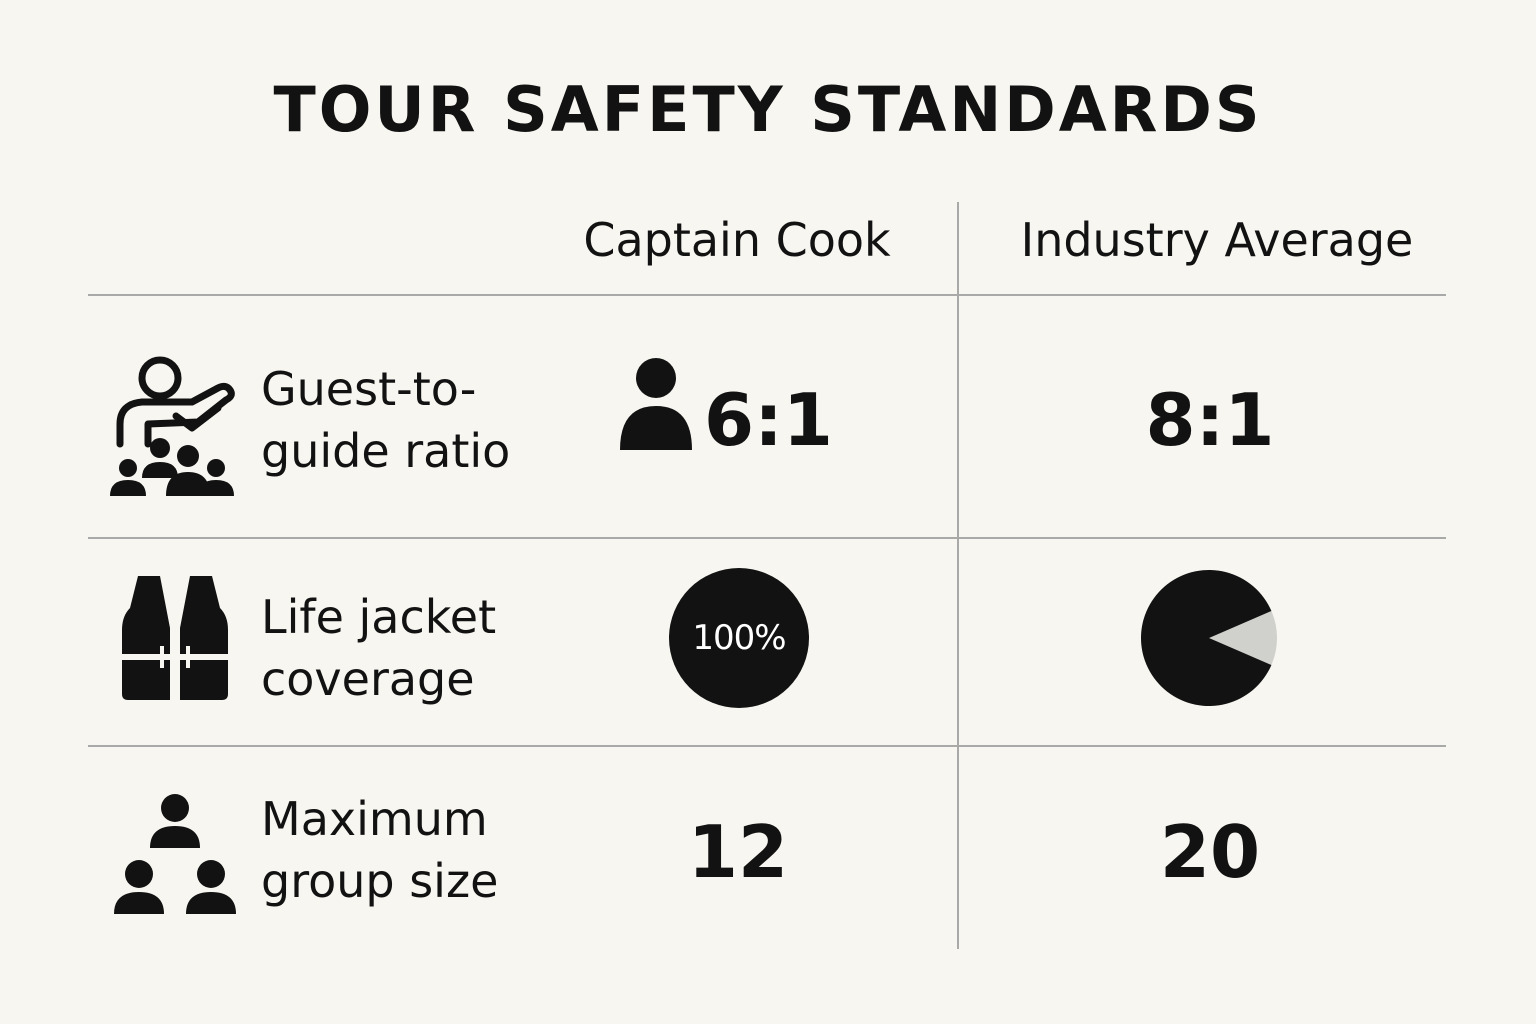 This screenshot has width=1536, height=1024. Describe the element at coordinates (411, 420) in the screenshot. I see `row-label-guest-to-guide-ratio: Guest-to- guide ratio` at that location.